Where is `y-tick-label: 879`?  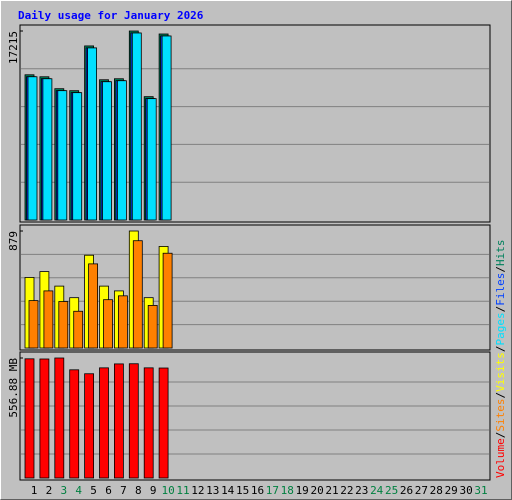
y-tick-label: 879 is located at coordinates (13, 241).